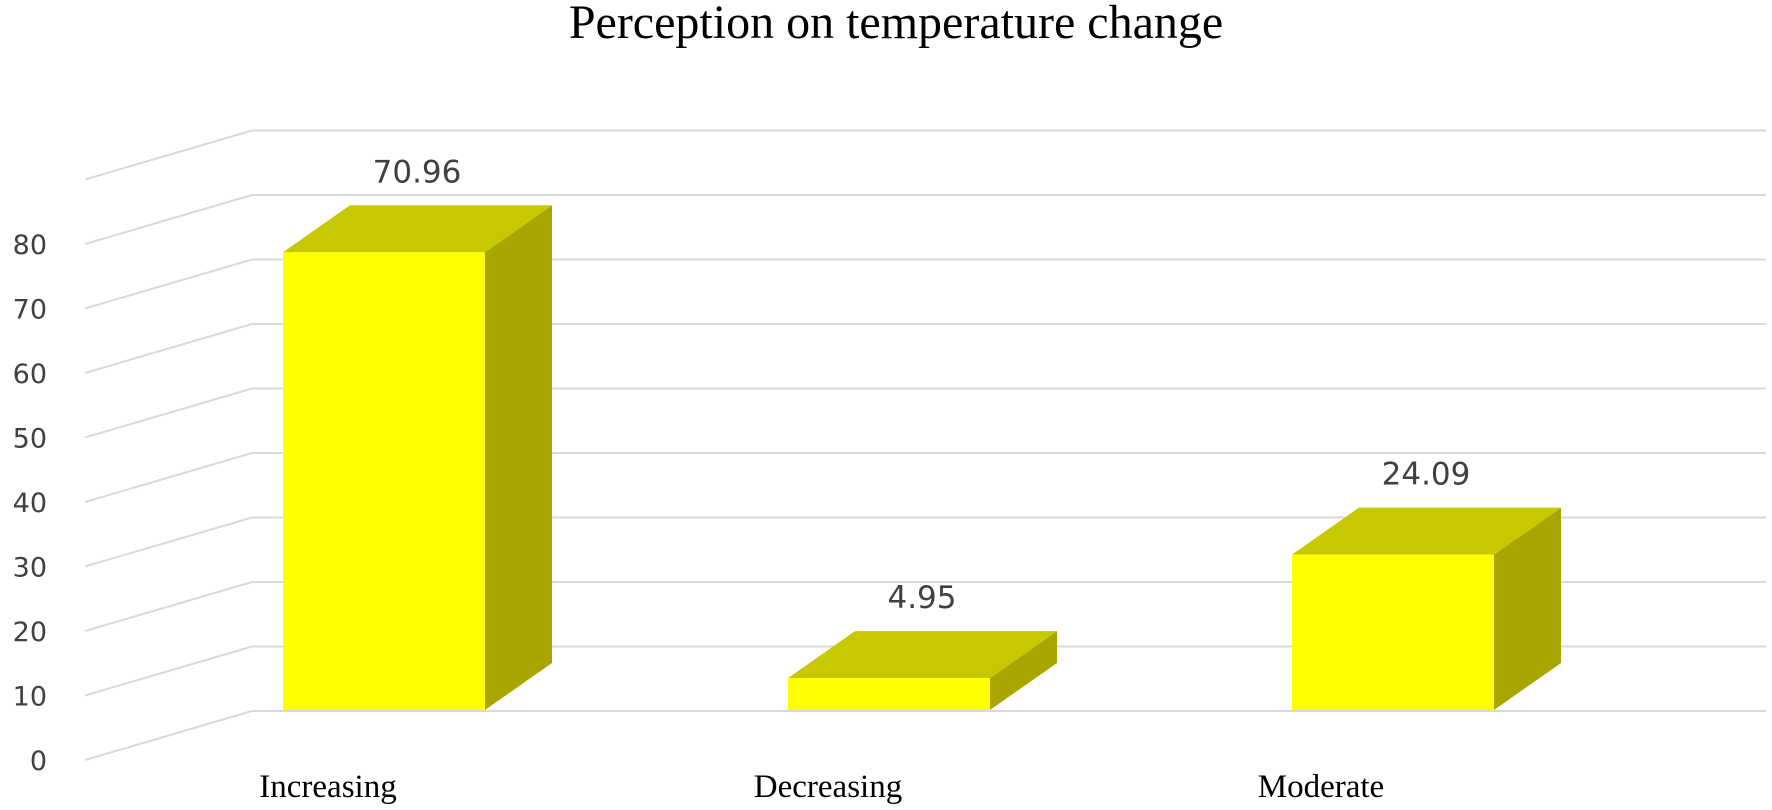 The width and height of the screenshot is (1772, 810). What do you see at coordinates (1527, 608) in the screenshot?
I see `bar-side-moderate` at bounding box center [1527, 608].